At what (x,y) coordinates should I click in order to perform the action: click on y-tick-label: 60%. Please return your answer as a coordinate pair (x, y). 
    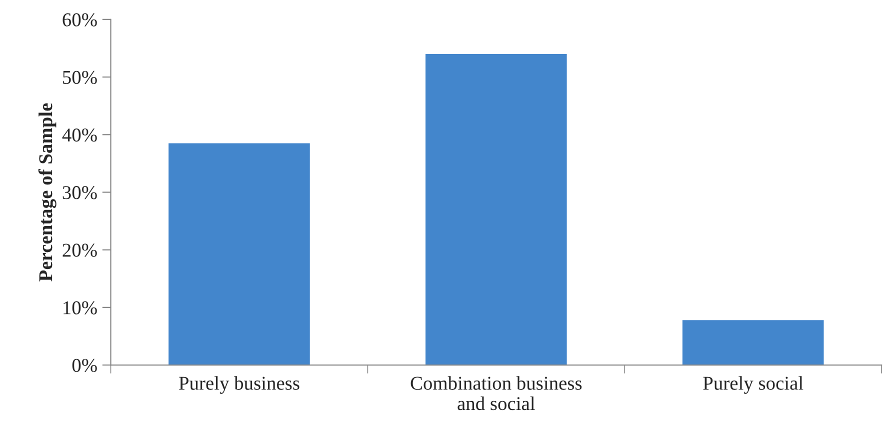
    Looking at the image, I should click on (79, 19).